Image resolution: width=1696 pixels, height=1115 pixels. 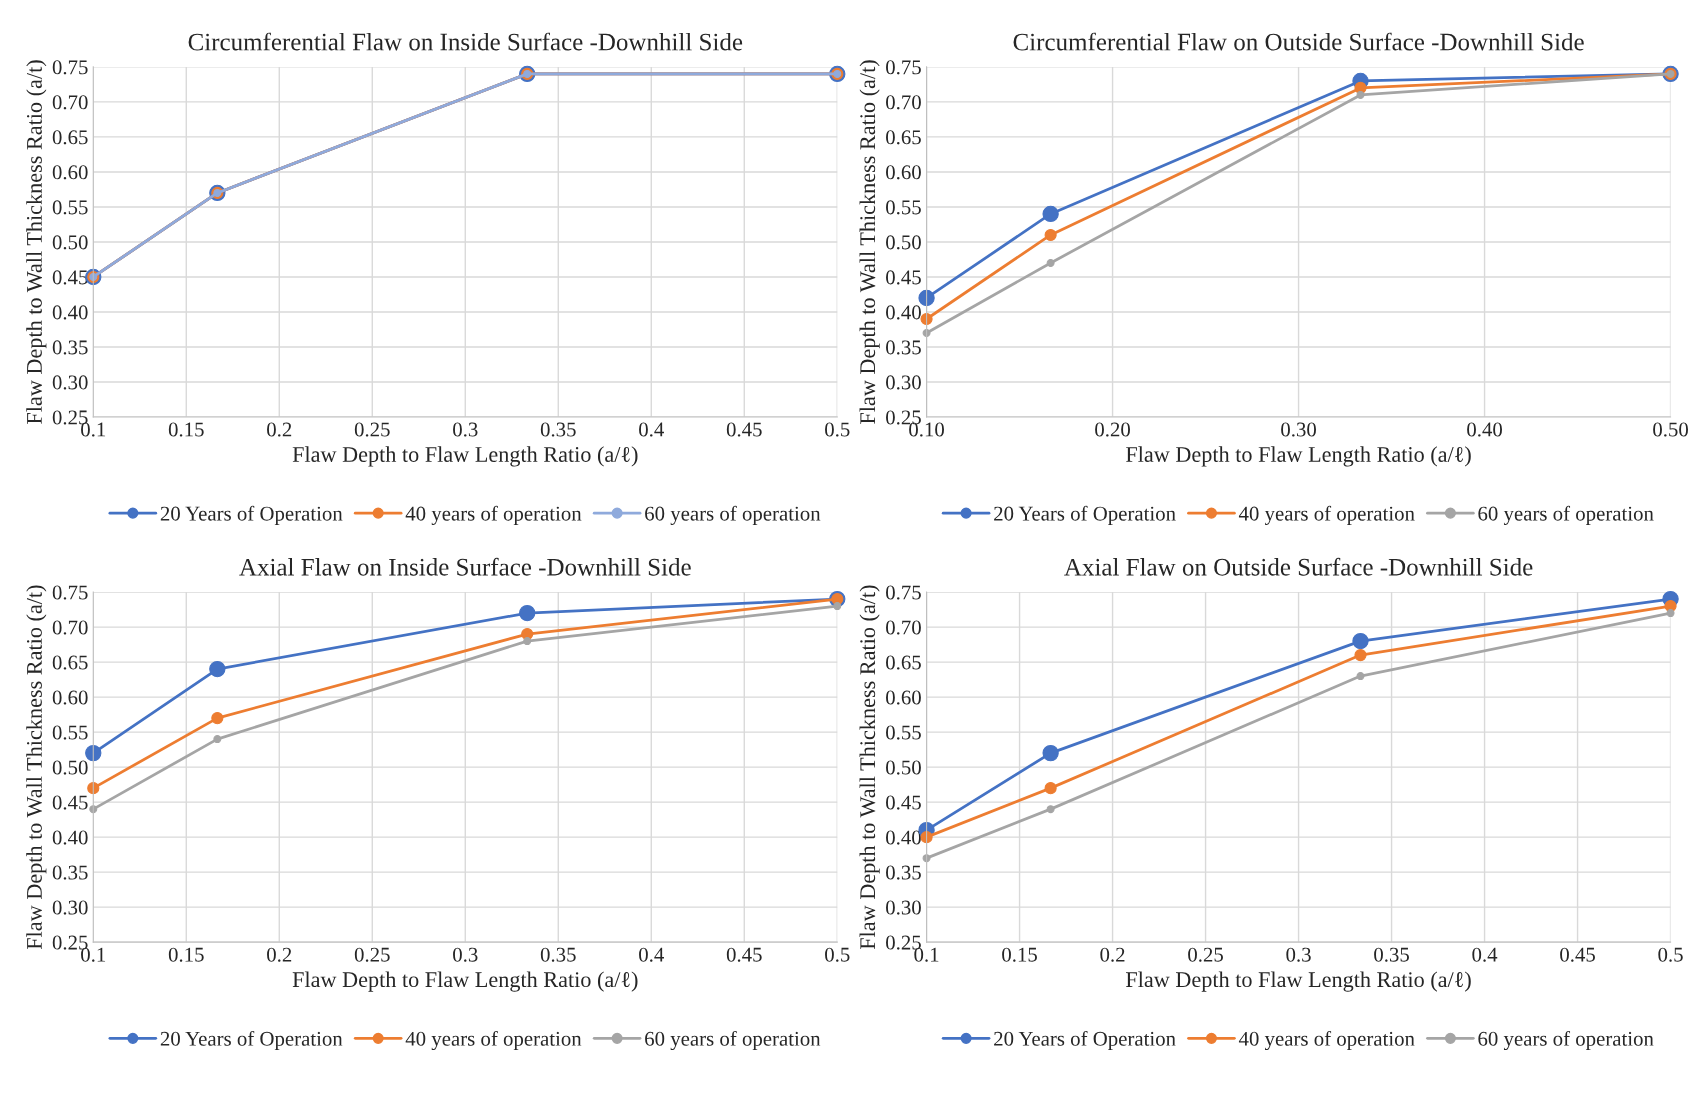 I want to click on x-tick-label: 0.50, so click(x=1670, y=429).